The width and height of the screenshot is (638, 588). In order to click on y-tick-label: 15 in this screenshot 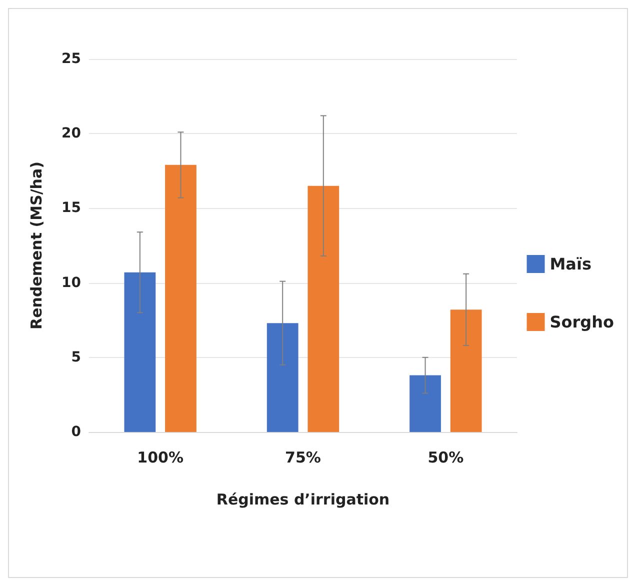, I will do `click(71, 208)`.